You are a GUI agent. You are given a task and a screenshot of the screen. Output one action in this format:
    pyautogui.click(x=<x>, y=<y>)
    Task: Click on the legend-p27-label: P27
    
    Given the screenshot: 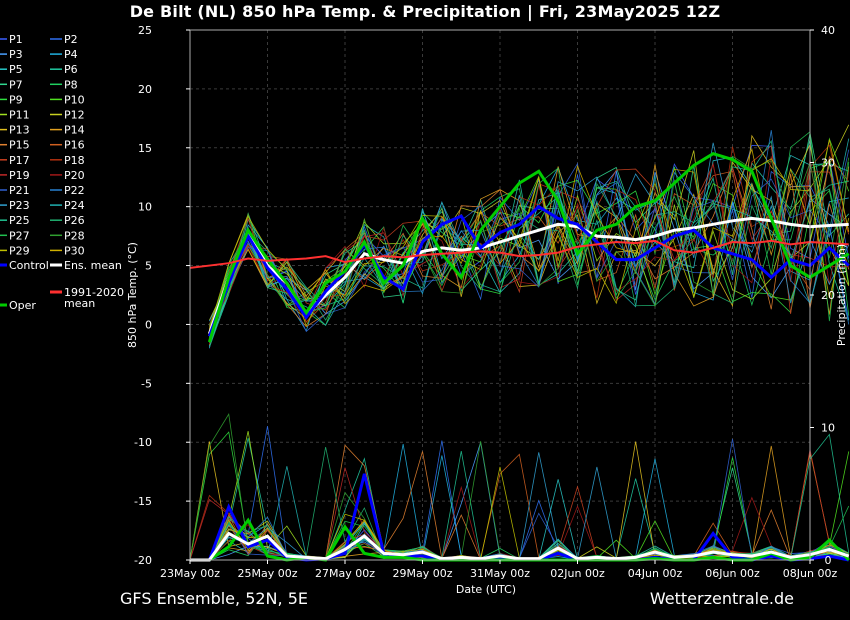 What is the action you would take?
    pyautogui.click(x=19, y=235)
    